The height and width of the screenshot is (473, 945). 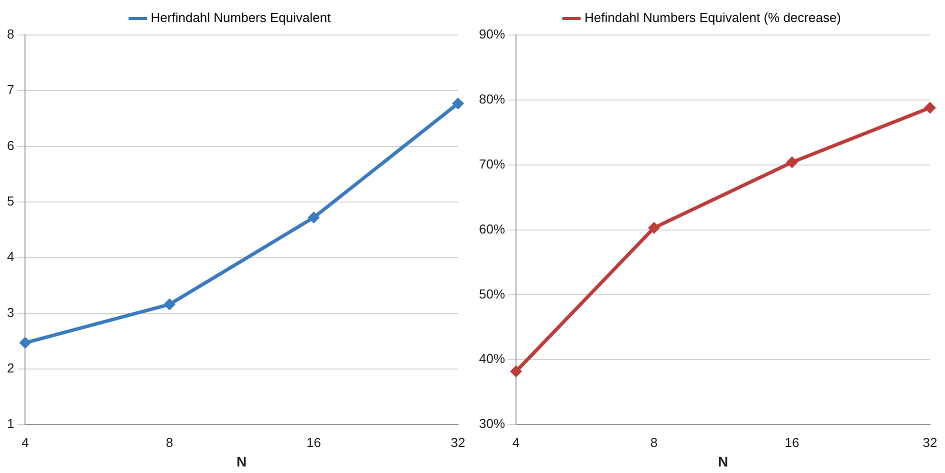 What do you see at coordinates (492, 424) in the screenshot?
I see `y-tick-label: 30%` at bounding box center [492, 424].